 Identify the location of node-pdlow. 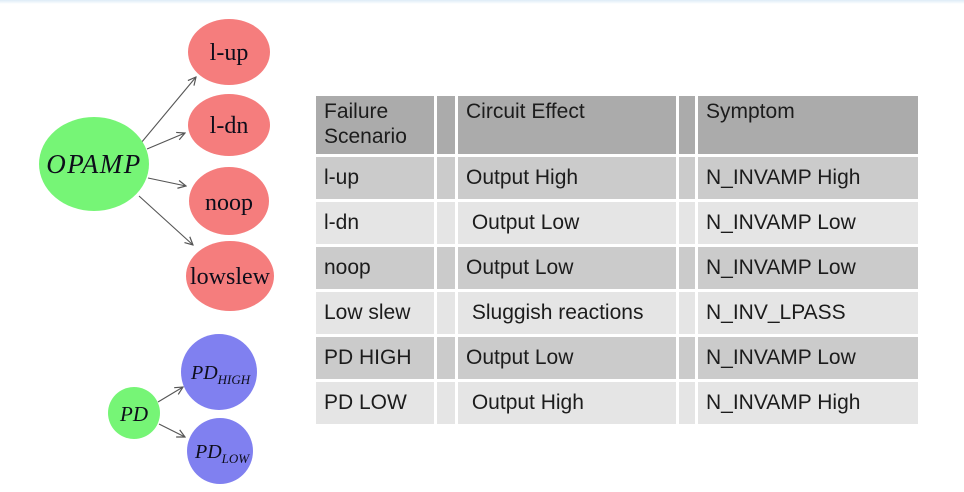
(220, 451).